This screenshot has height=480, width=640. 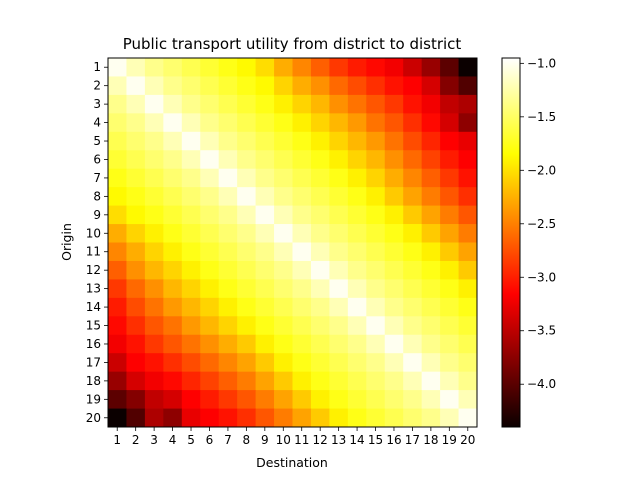 I want to click on x-tick-label: 20, so click(x=467, y=440).